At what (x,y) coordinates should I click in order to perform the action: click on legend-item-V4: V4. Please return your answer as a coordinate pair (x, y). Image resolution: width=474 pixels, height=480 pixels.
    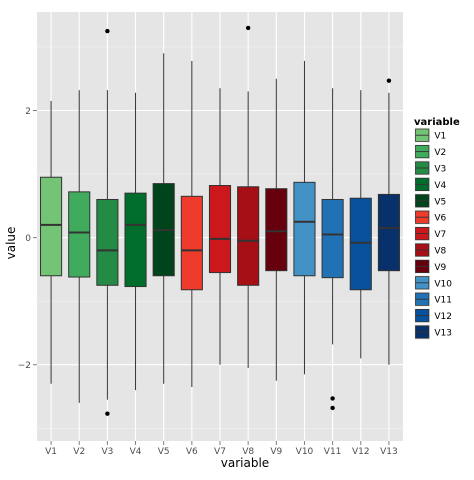
    Looking at the image, I should click on (430, 184).